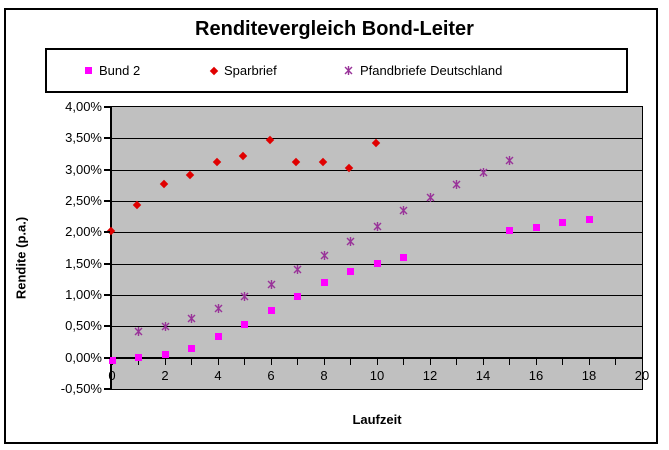  I want to click on x-tick-label: 20, so click(642, 375).